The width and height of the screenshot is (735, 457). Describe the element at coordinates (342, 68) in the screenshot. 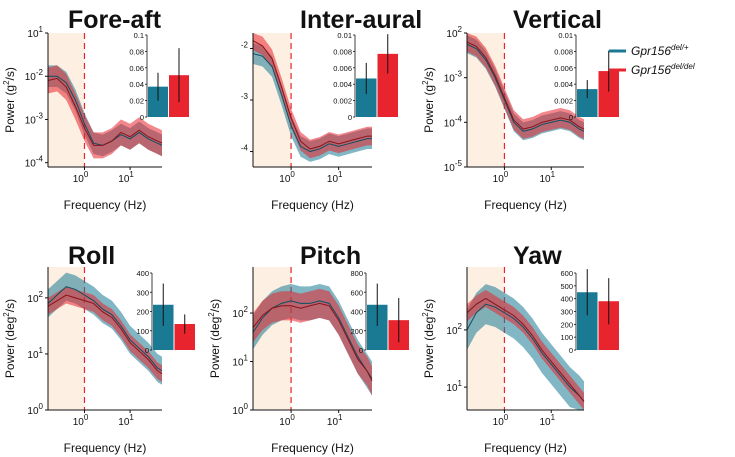

I see `inset-y-tick-label: 0.006` at that location.